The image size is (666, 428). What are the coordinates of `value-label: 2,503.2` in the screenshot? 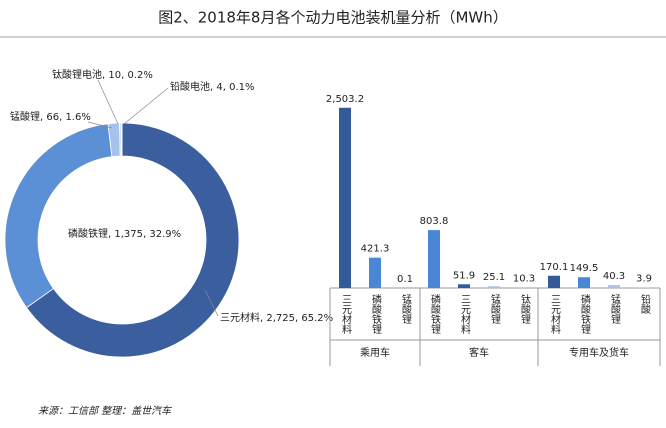 It's located at (345, 99).